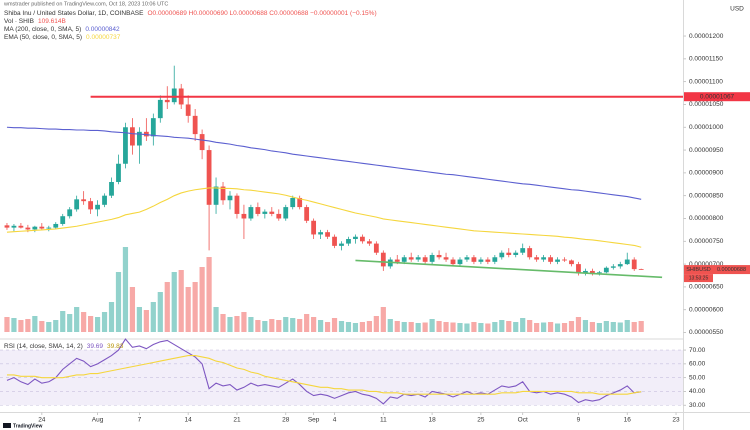 This screenshot has height=430, width=750. What do you see at coordinates (737, 9) in the screenshot?
I see `currency-label: USD` at bounding box center [737, 9].